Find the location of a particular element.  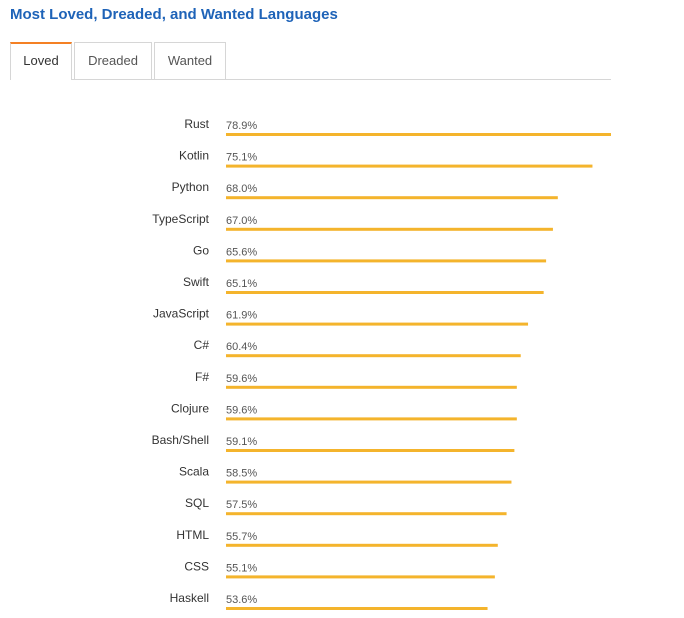

value-label: 60.4% is located at coordinates (241, 347).